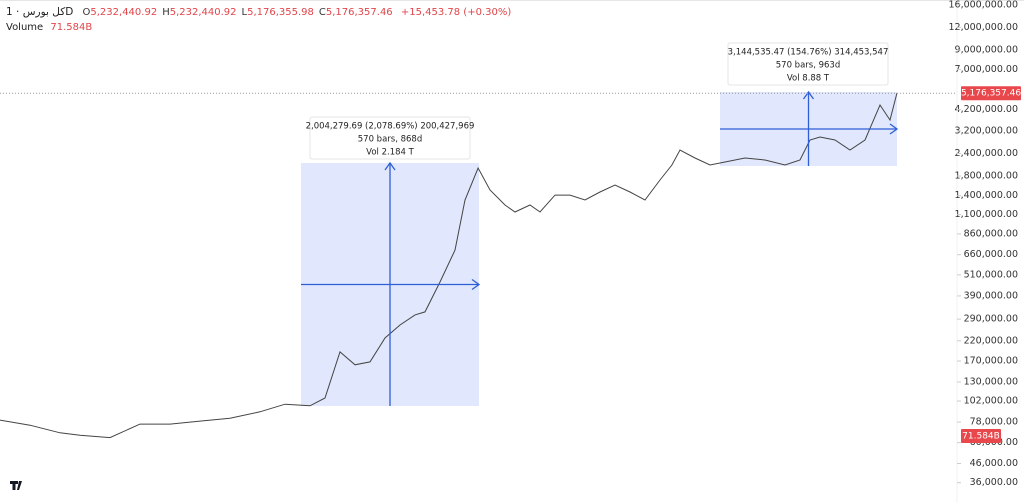 The image size is (1024, 503). What do you see at coordinates (280, 12) in the screenshot?
I see `ohlc-value: 5,176,355.98` at bounding box center [280, 12].